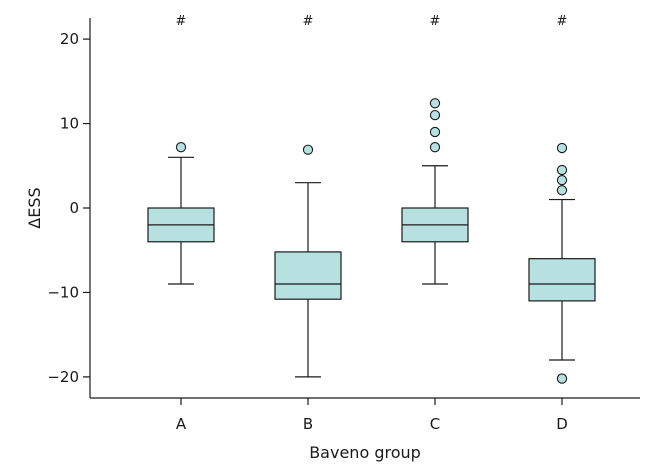  I want to click on box-group-a: #, so click(181, 149).